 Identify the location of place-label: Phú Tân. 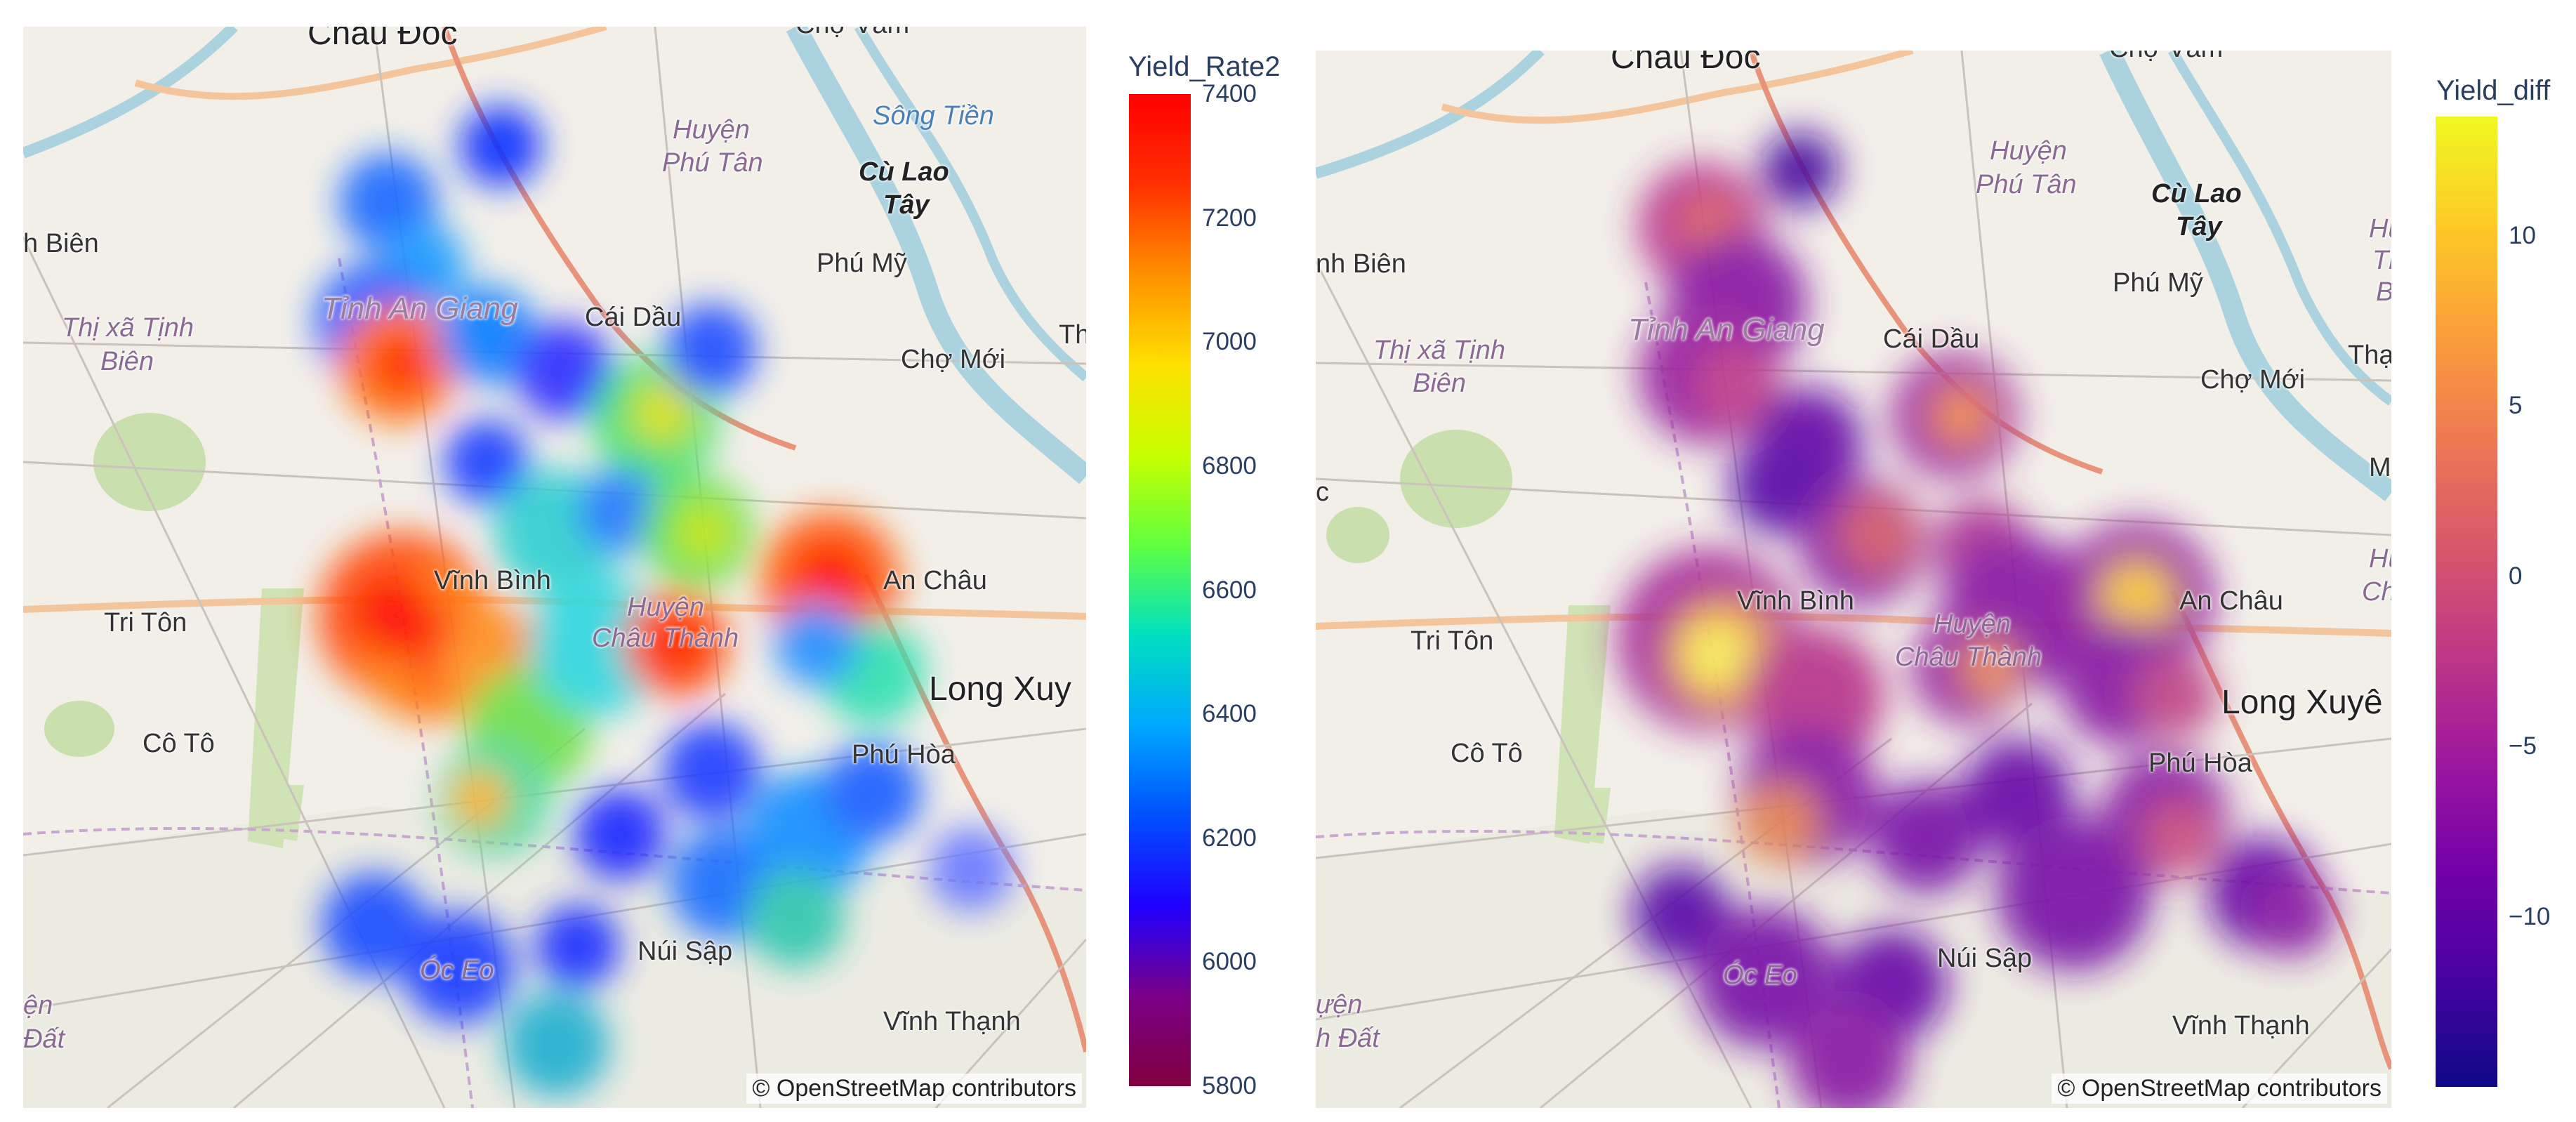
(2026, 185).